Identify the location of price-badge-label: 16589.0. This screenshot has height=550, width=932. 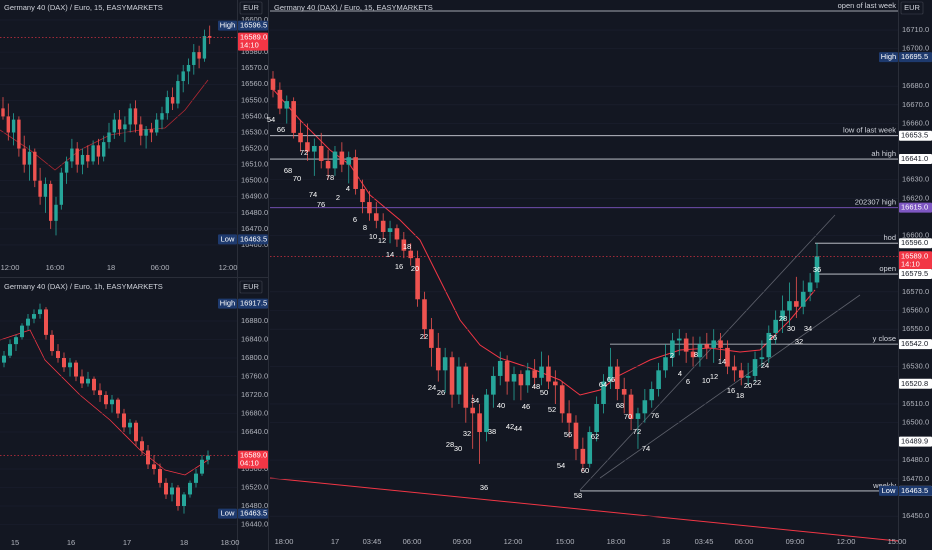
(253, 37).